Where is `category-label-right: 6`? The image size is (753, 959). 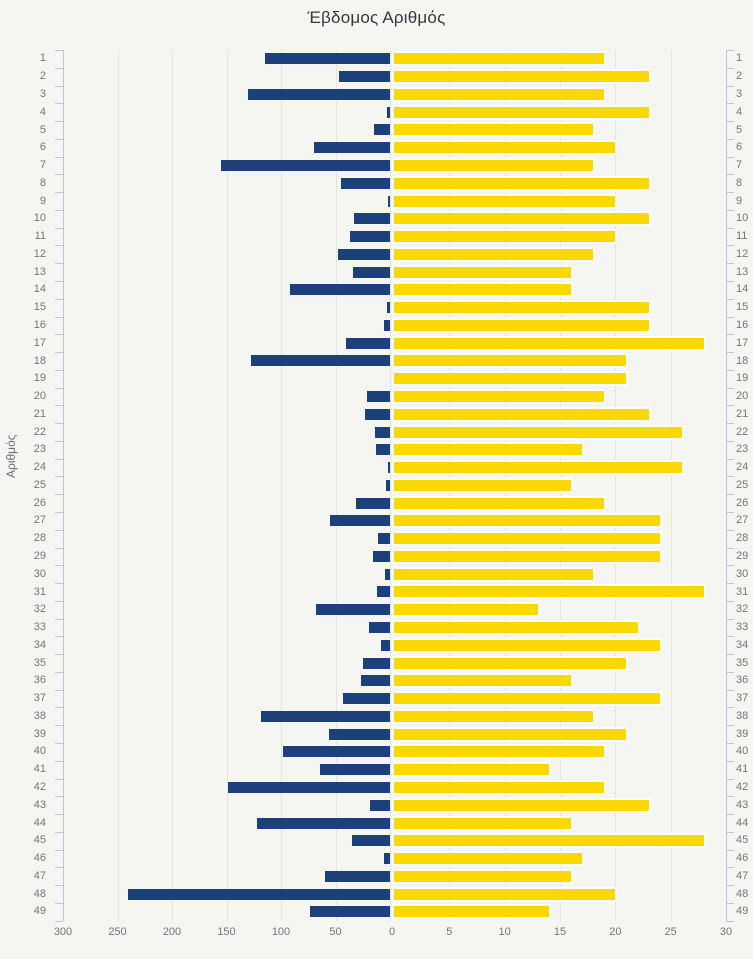
category-label-right: 6 is located at coordinates (739, 147).